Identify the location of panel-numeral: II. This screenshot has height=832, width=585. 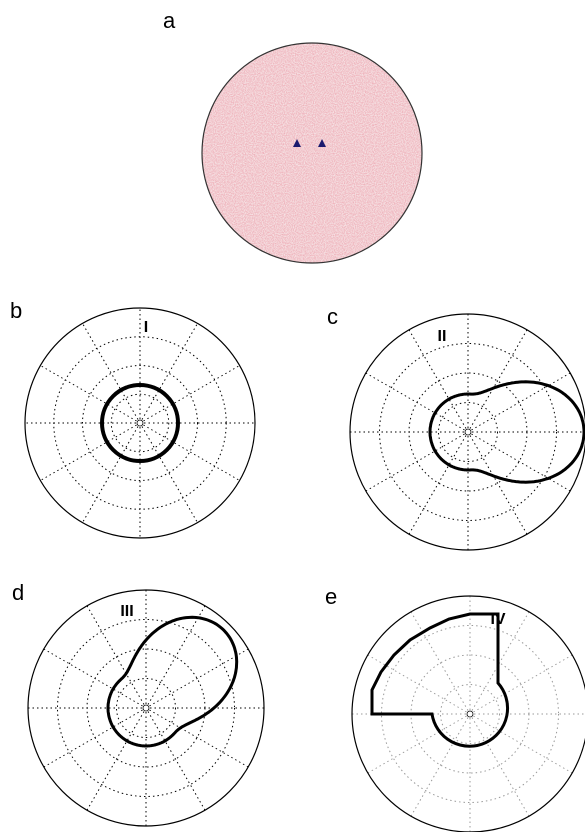
(442, 336).